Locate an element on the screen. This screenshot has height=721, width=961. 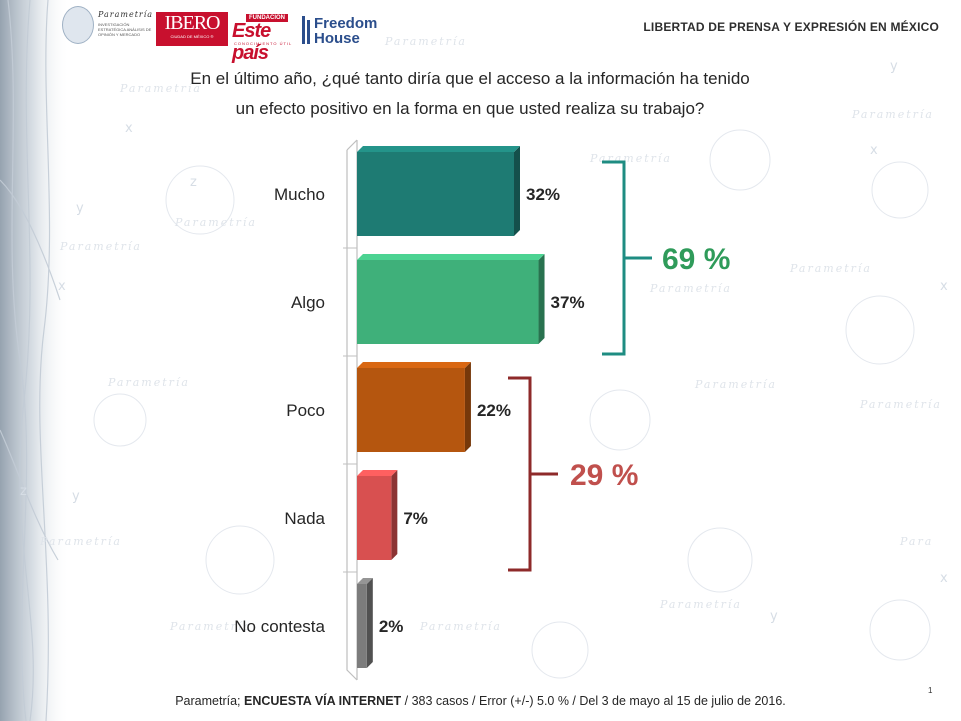
bar-mucho is located at coordinates (435, 194).